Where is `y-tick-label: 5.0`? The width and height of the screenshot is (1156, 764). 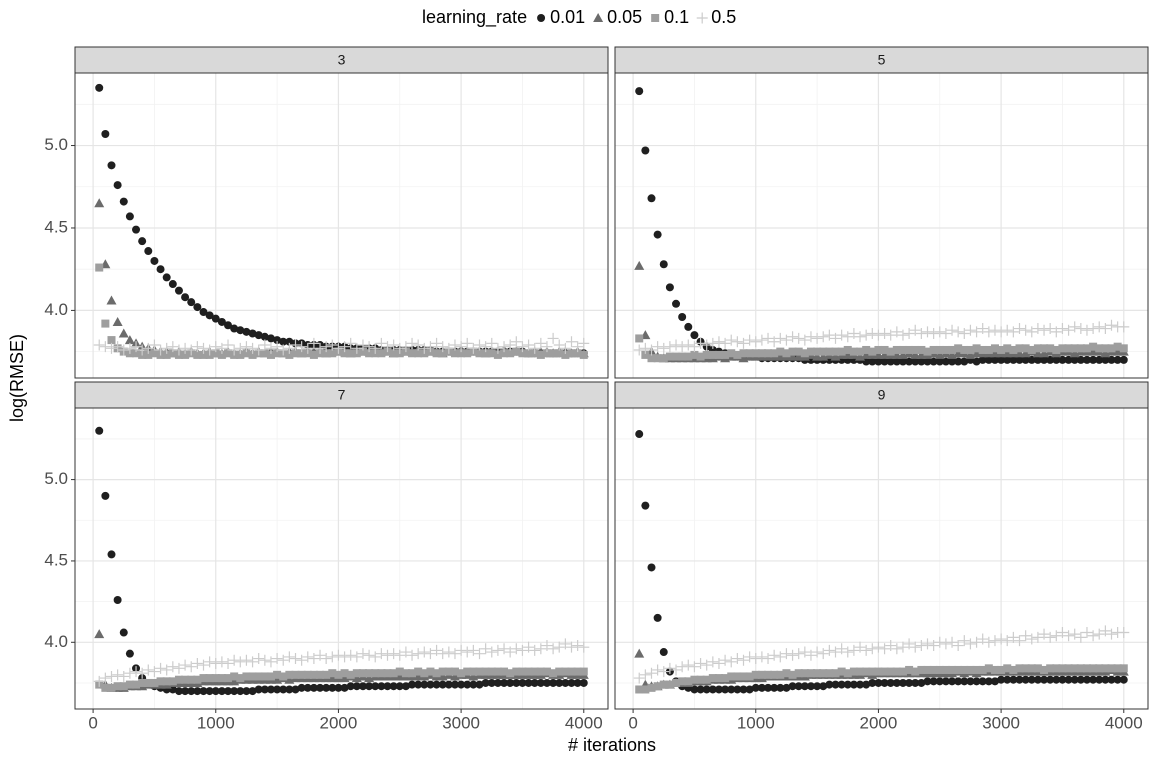
y-tick-label: 5.0 is located at coordinates (56, 478).